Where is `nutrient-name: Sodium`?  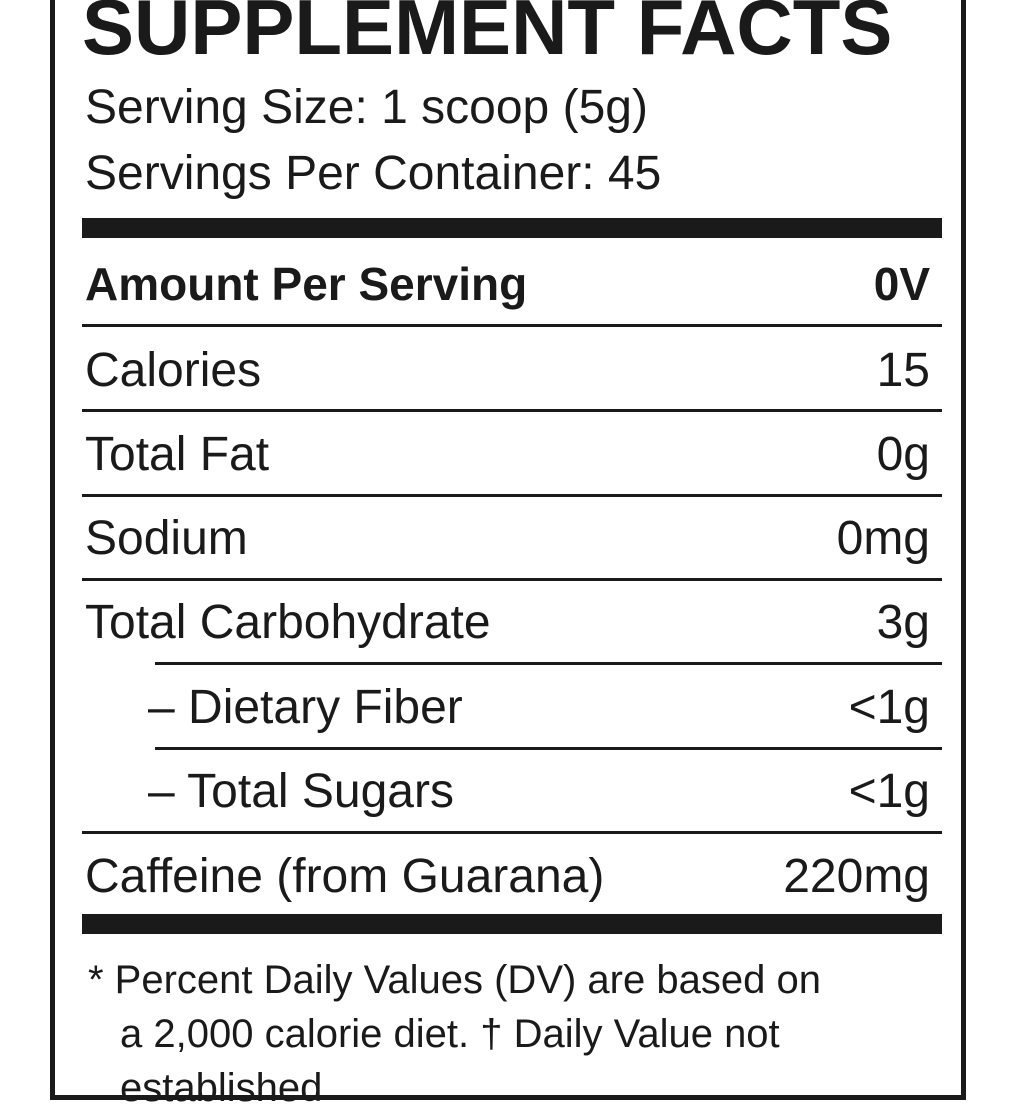
nutrient-name: Sodium is located at coordinates (166, 538).